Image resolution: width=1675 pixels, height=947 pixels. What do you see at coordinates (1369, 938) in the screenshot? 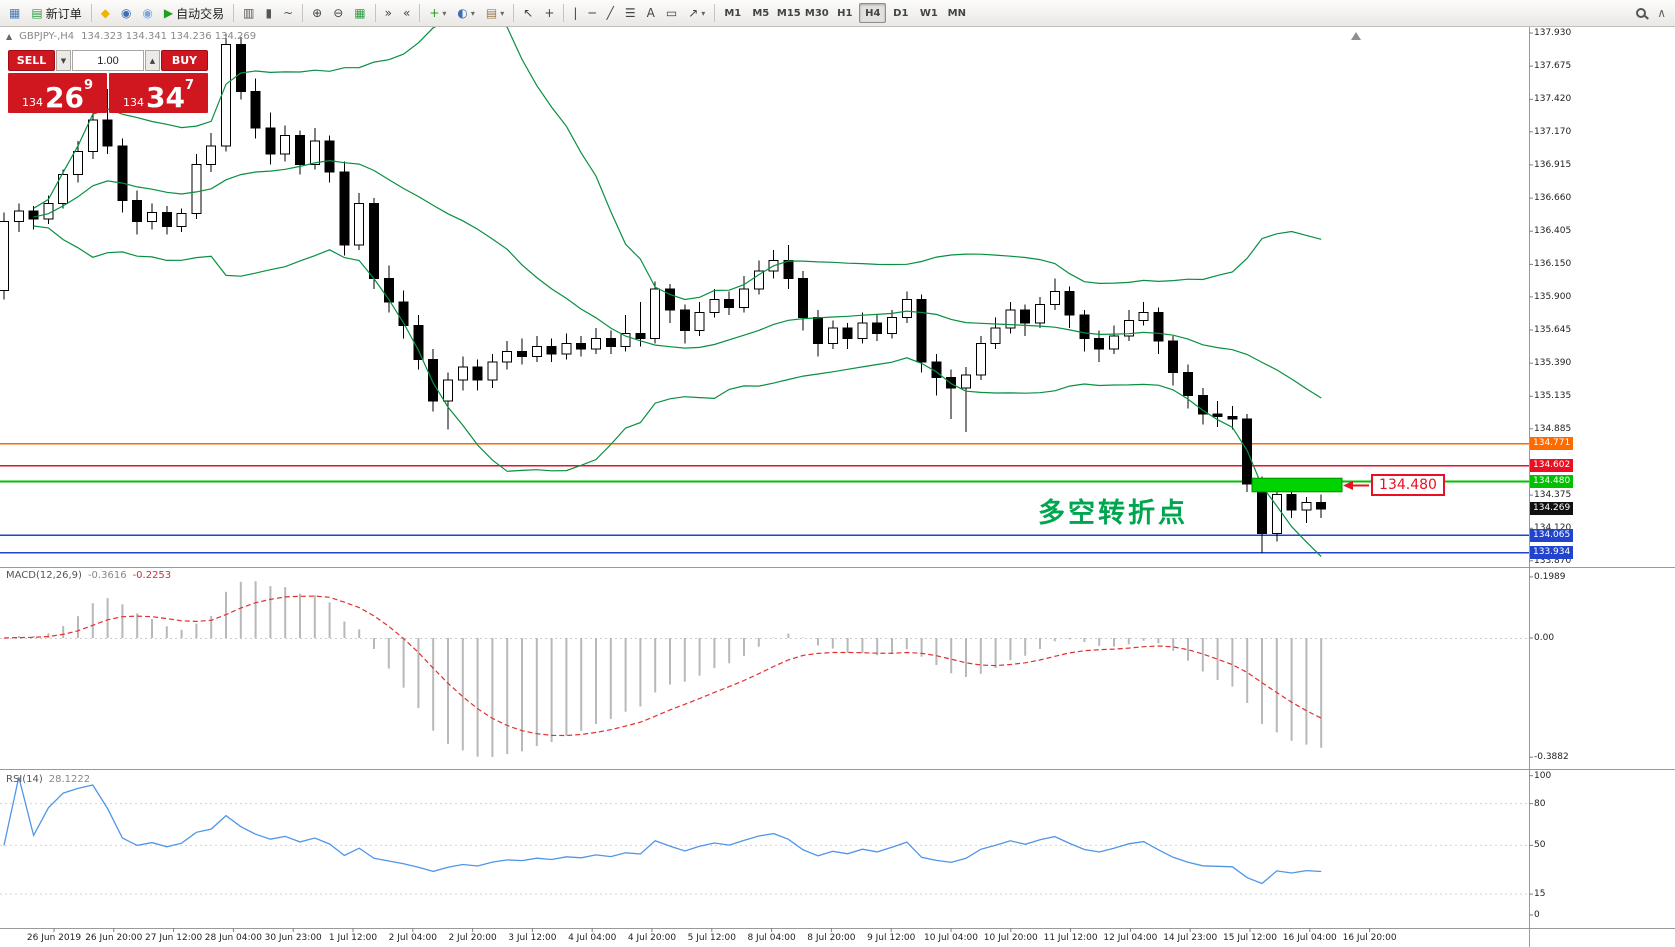
I see `time-tick-label: 16 Jul 20:00` at bounding box center [1369, 938].